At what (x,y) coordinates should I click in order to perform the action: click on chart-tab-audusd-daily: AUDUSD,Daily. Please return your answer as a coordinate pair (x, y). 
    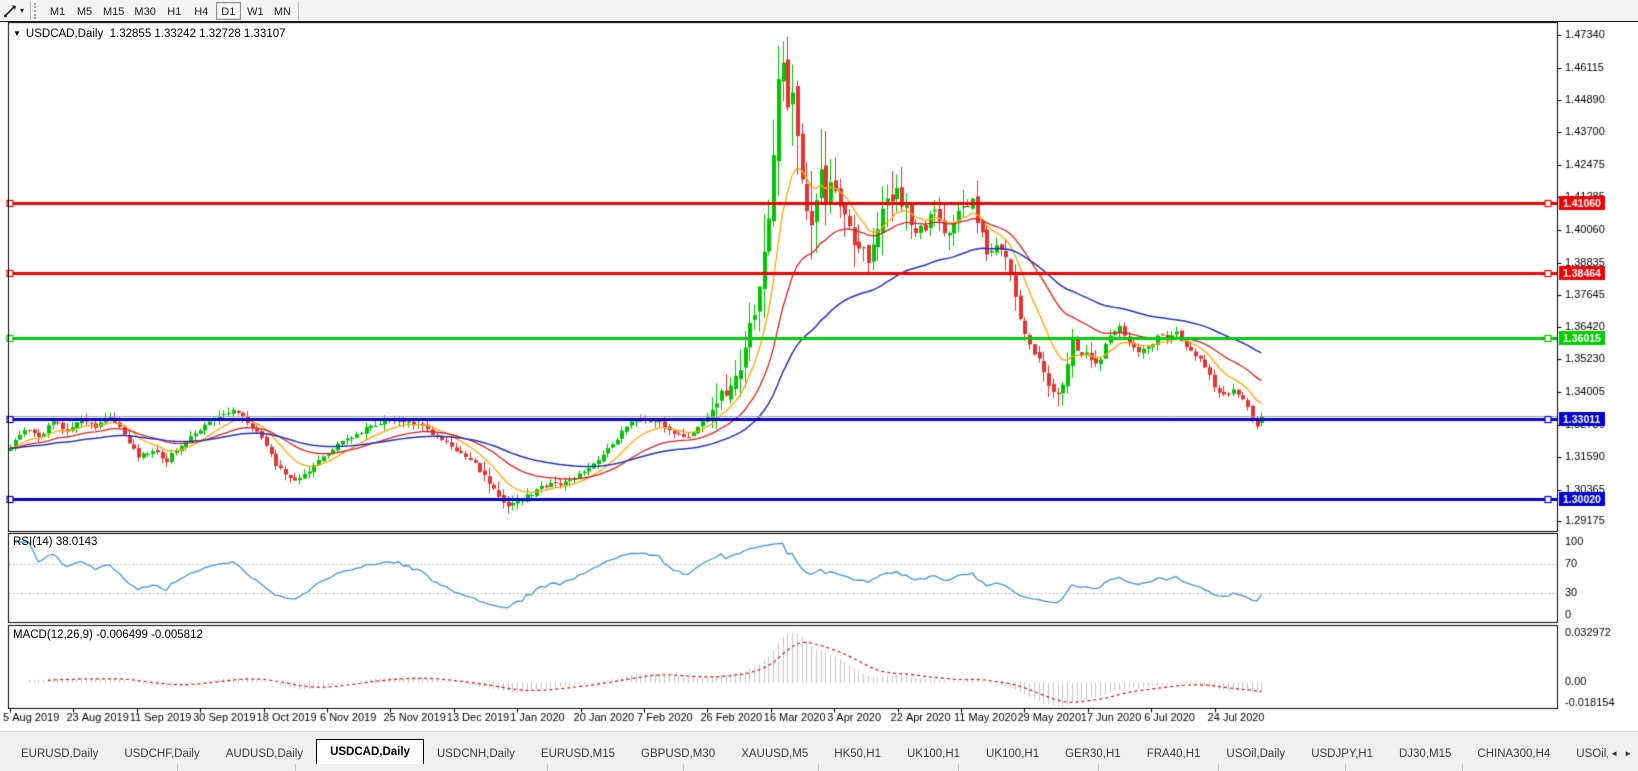
    Looking at the image, I should click on (264, 754).